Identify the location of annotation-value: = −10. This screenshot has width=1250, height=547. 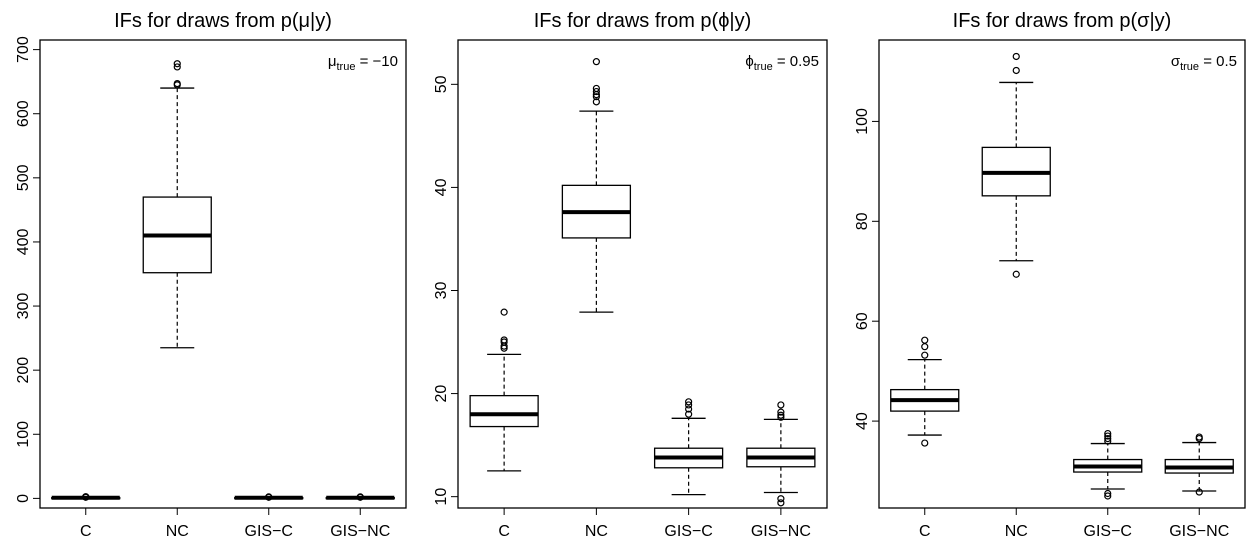
(376, 61).